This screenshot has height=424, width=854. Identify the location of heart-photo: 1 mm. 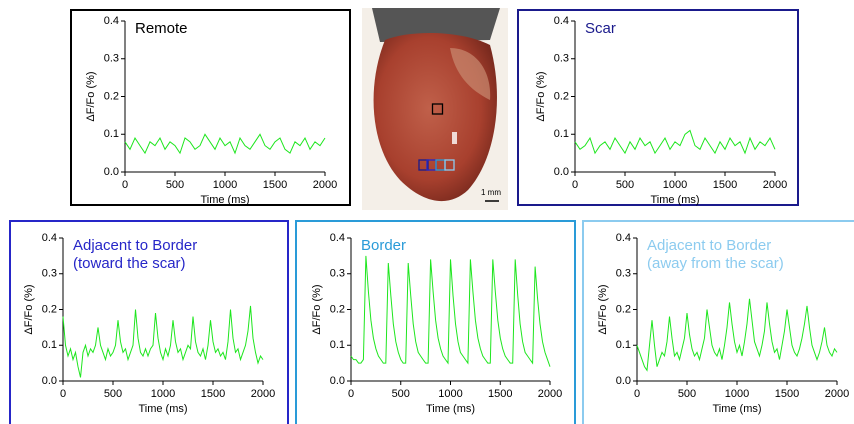
(435, 109).